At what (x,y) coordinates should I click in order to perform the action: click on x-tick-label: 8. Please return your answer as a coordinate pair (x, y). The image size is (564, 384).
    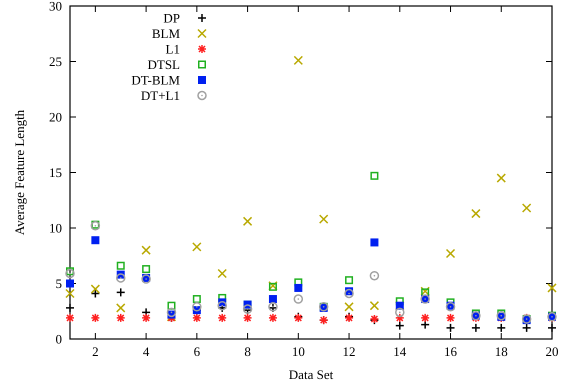
    Looking at the image, I should click on (247, 351).